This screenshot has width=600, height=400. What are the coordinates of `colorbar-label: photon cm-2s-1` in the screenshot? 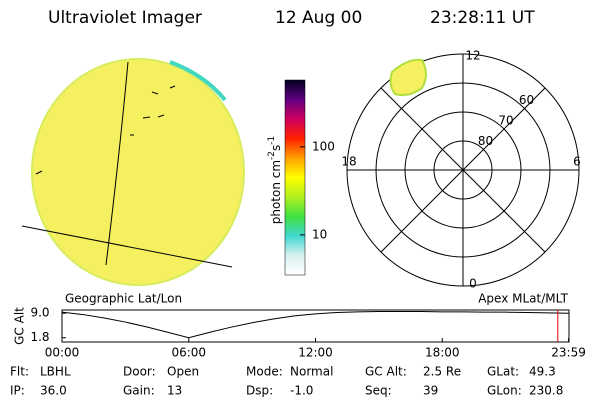 It's located at (275, 180).